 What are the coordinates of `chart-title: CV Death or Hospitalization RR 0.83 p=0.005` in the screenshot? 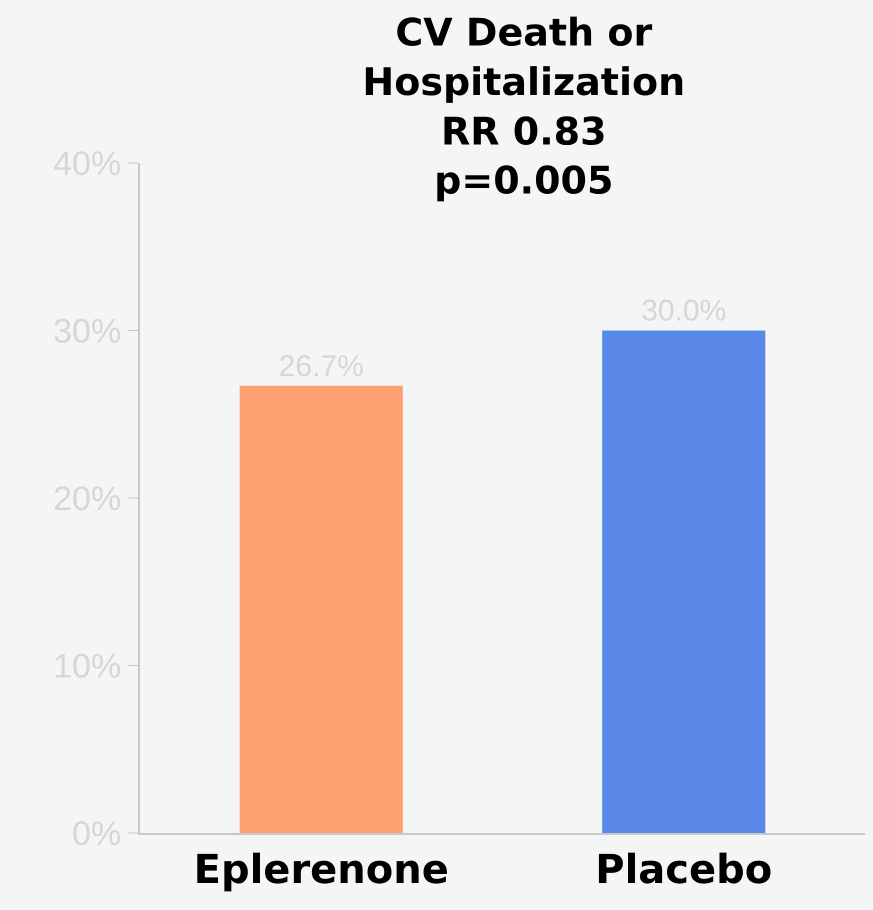 It's located at (524, 106).